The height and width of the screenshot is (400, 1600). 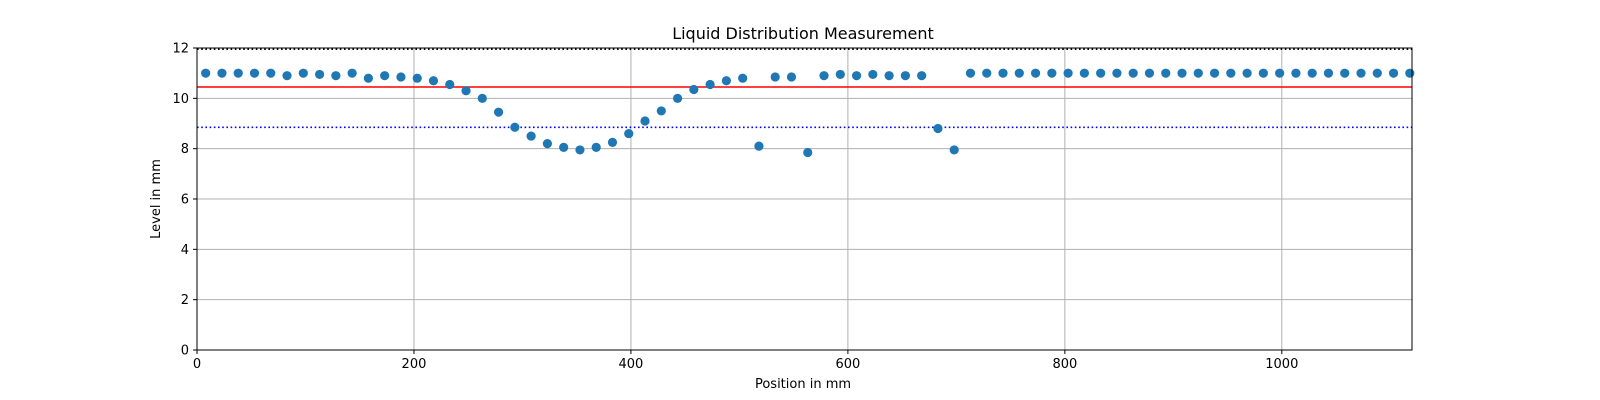 What do you see at coordinates (414, 364) in the screenshot?
I see `x-tick-label: 200` at bounding box center [414, 364].